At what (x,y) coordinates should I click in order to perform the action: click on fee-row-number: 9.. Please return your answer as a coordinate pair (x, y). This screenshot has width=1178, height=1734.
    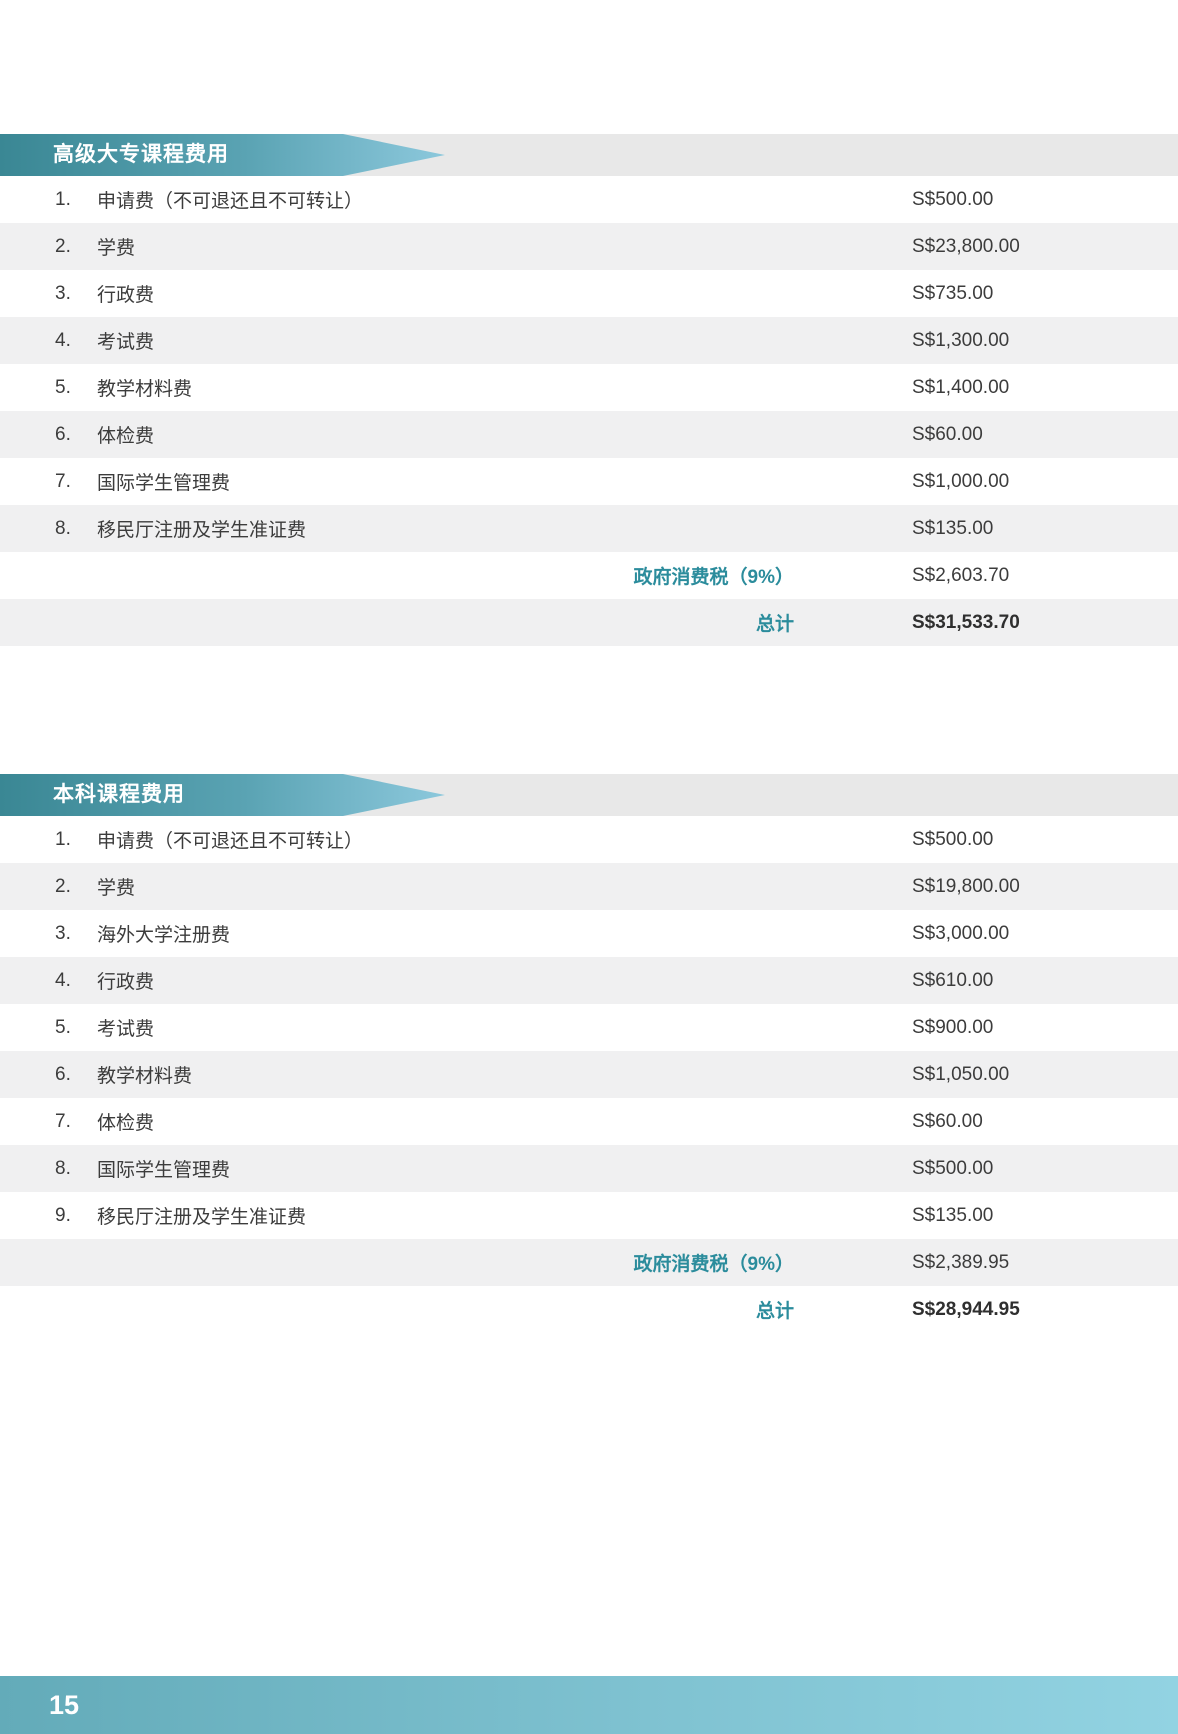
    Looking at the image, I should click on (63, 1215).